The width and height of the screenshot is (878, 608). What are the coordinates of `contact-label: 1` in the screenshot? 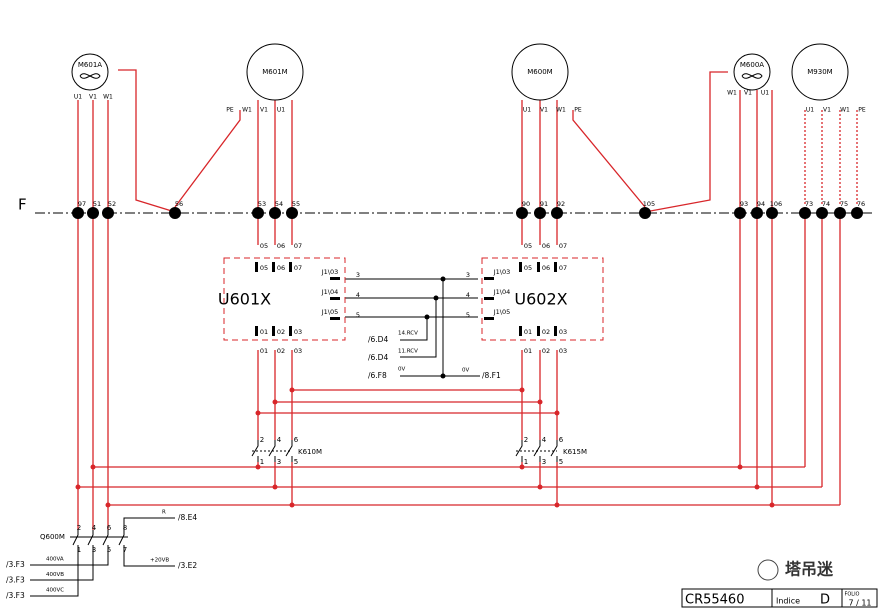 It's located at (262, 462).